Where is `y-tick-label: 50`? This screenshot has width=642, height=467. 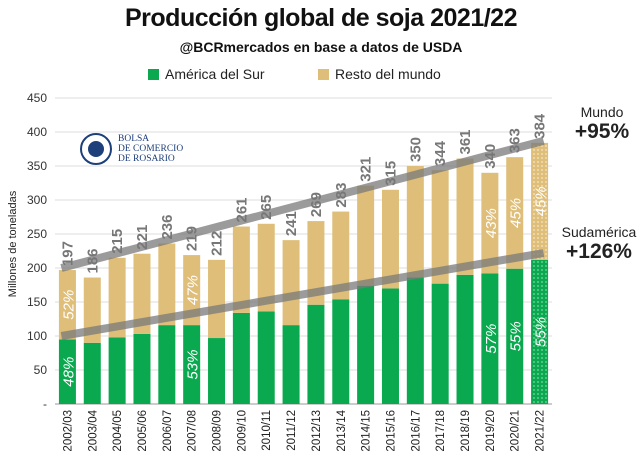
y-tick-label: 50 is located at coordinates (41, 370).